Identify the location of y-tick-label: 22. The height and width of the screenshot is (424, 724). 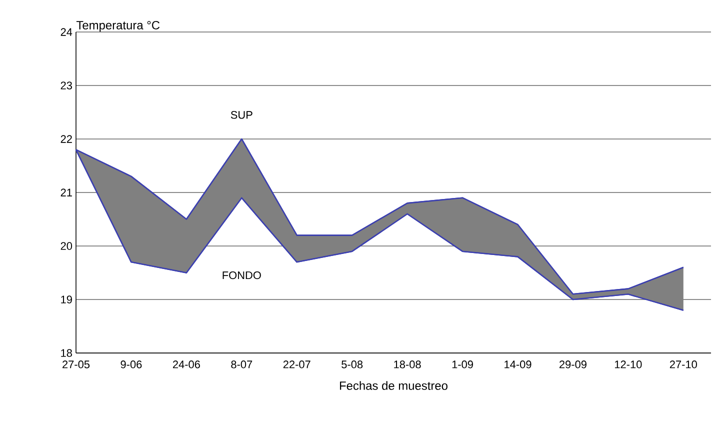
(66, 139).